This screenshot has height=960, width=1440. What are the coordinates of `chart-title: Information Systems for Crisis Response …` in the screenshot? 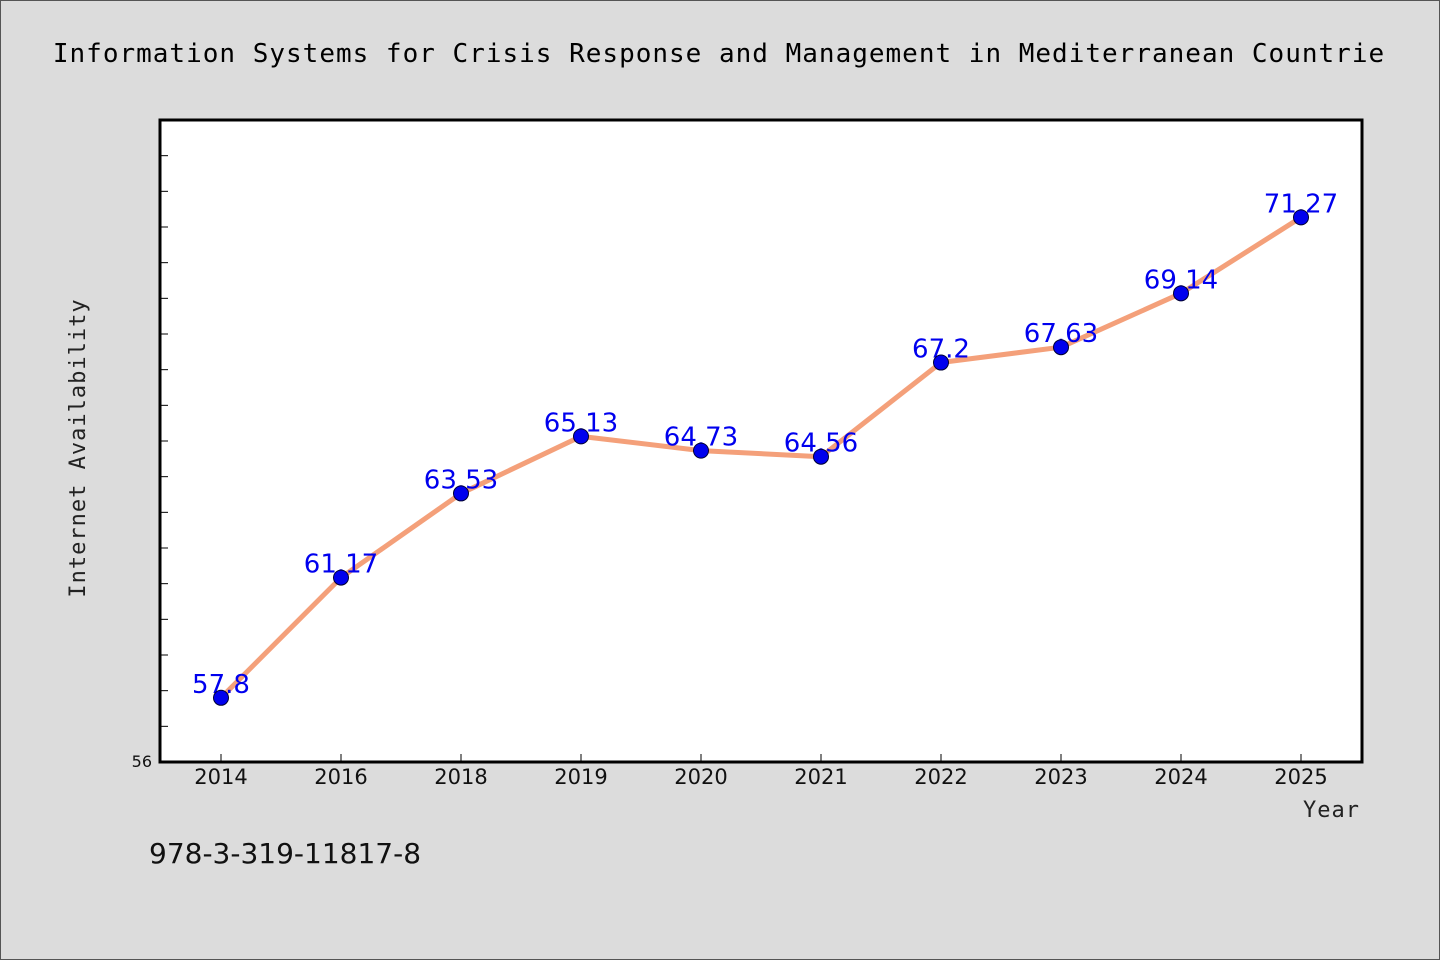 It's located at (719, 54).